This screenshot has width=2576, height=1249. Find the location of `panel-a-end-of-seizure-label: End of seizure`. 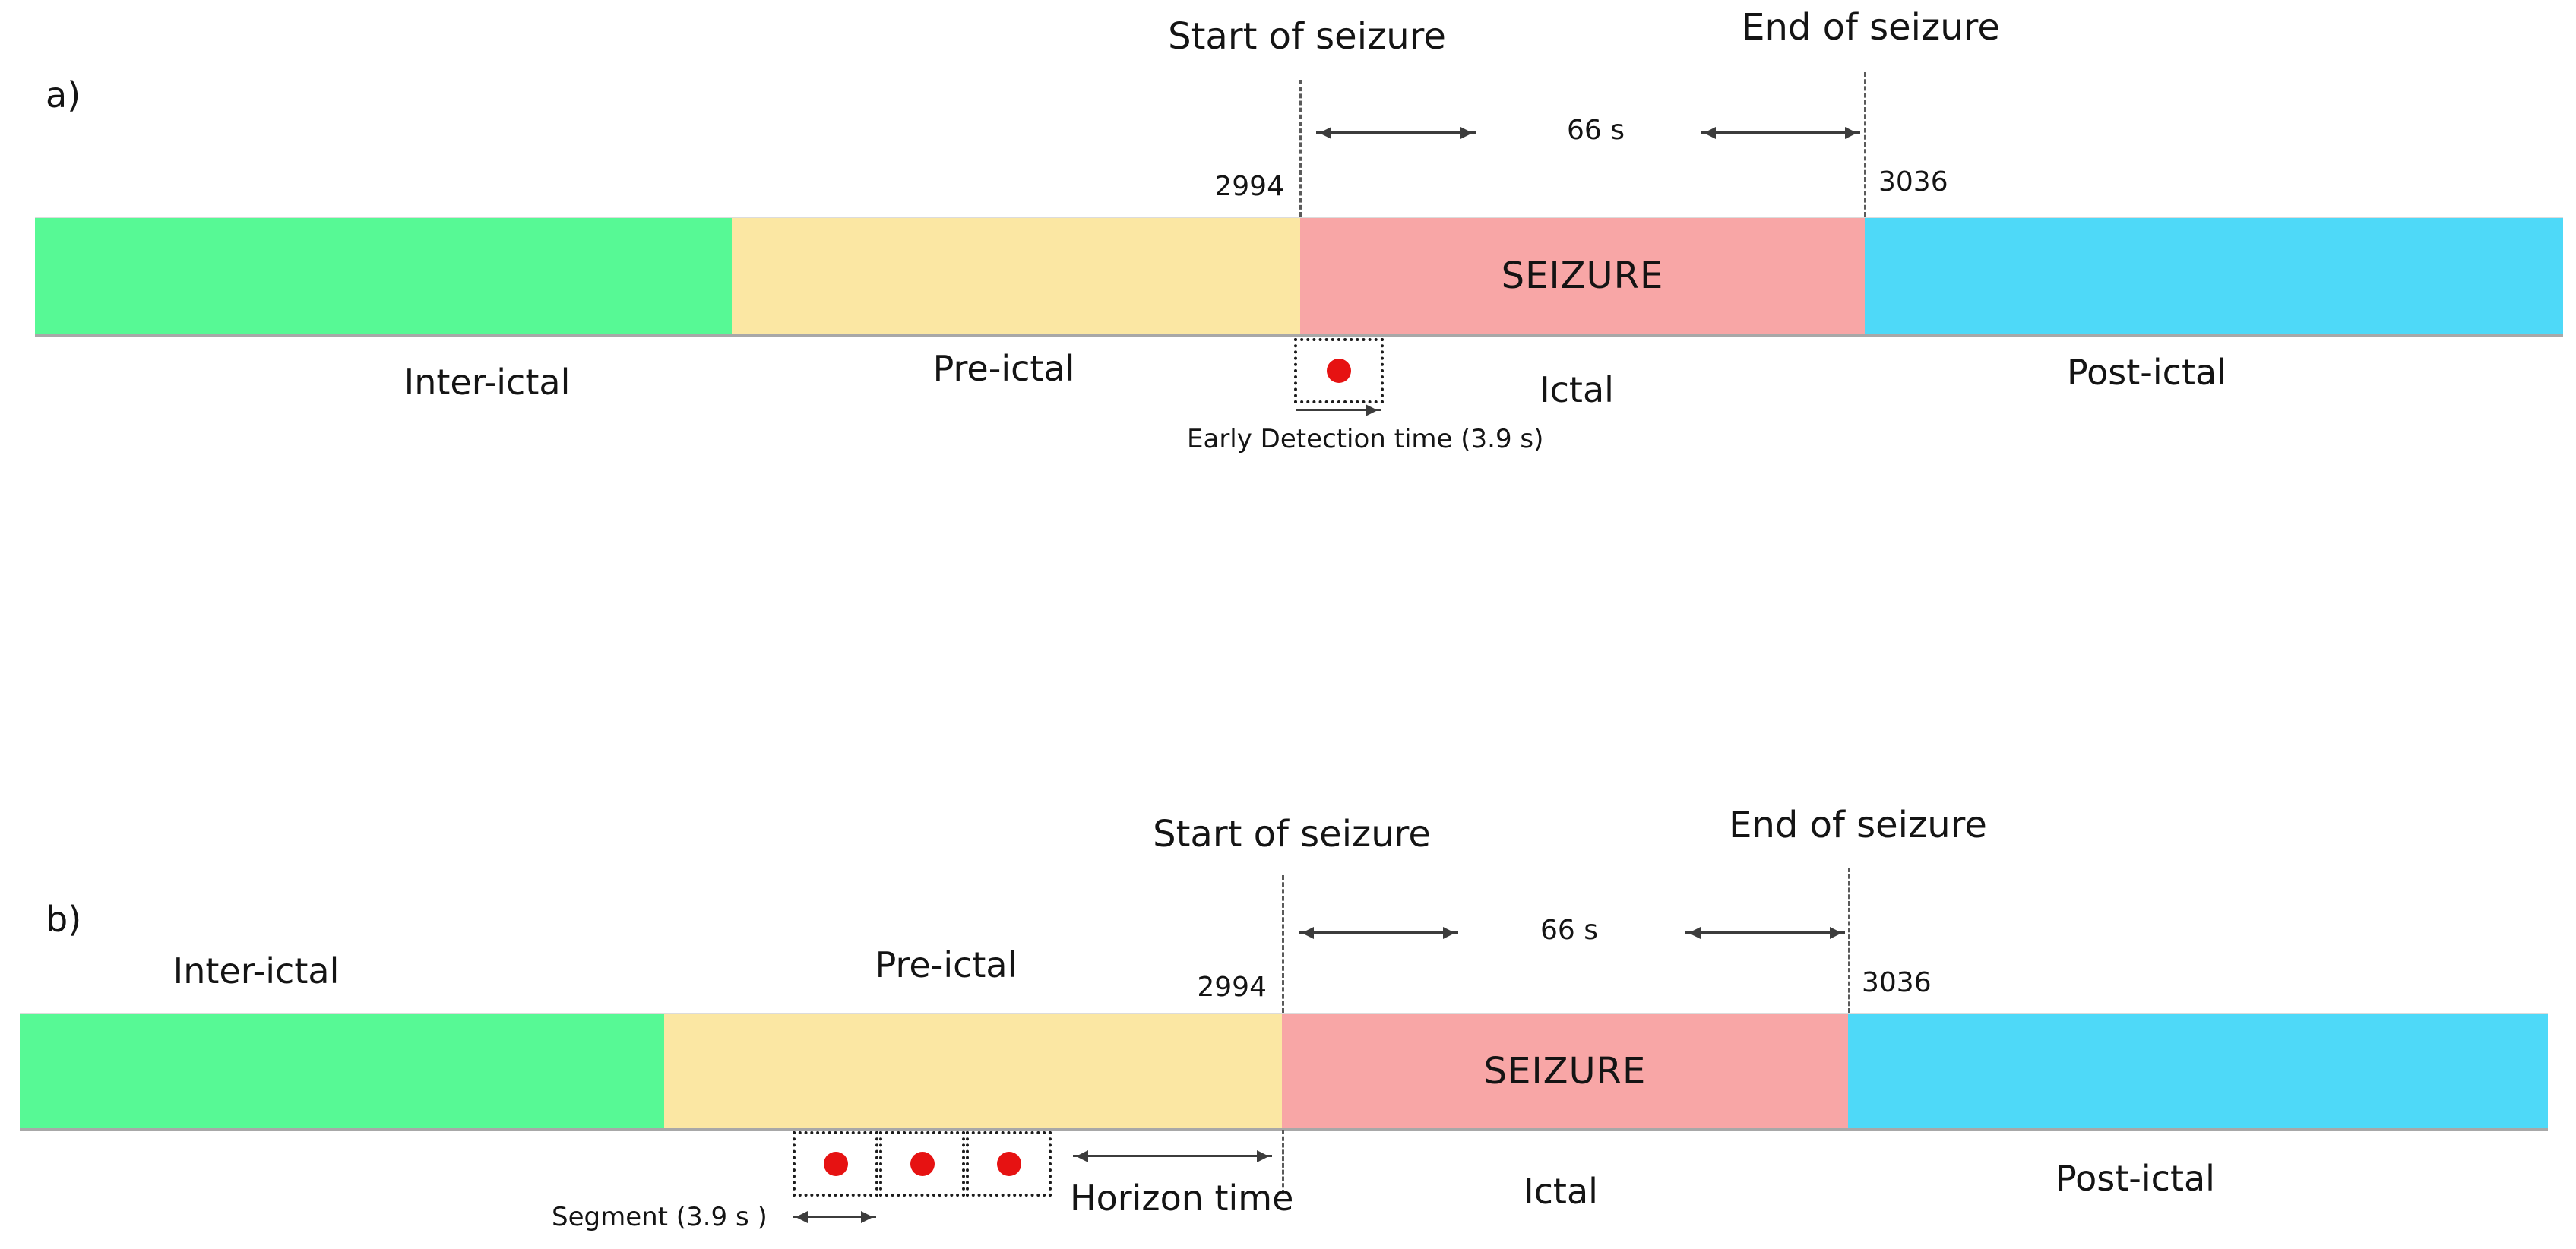

panel-a-end-of-seizure-label: End of seizure is located at coordinates (1871, 27).